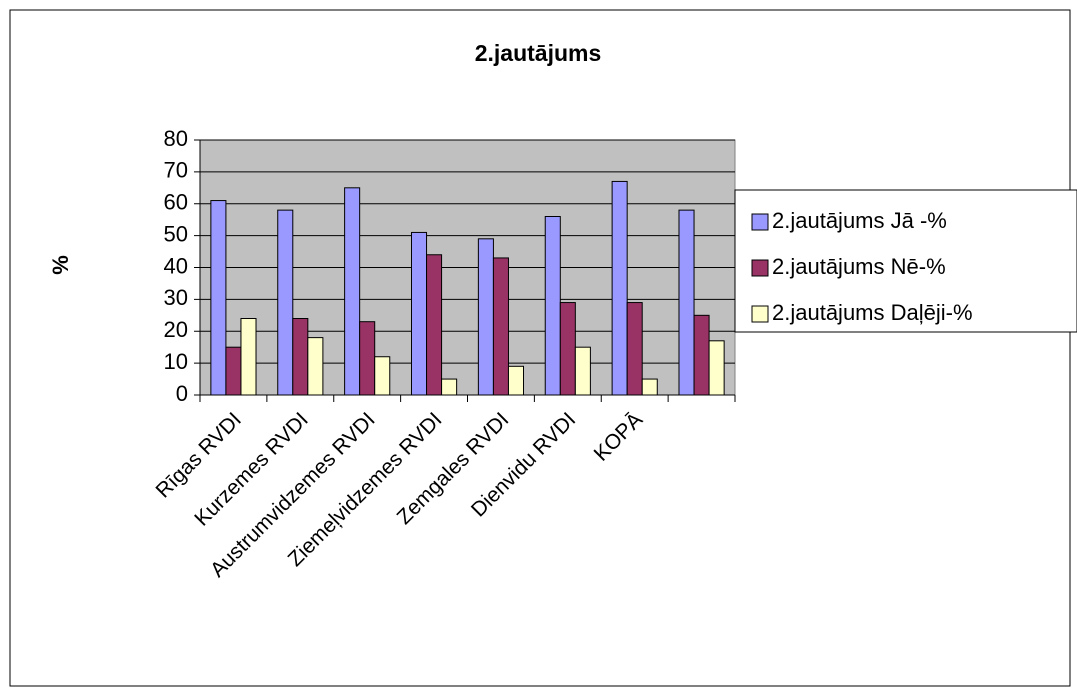 Image resolution: width=1077 pixels, height=693 pixels. Describe the element at coordinates (176, 202) in the screenshot. I see `y-tick-label: 60` at that location.